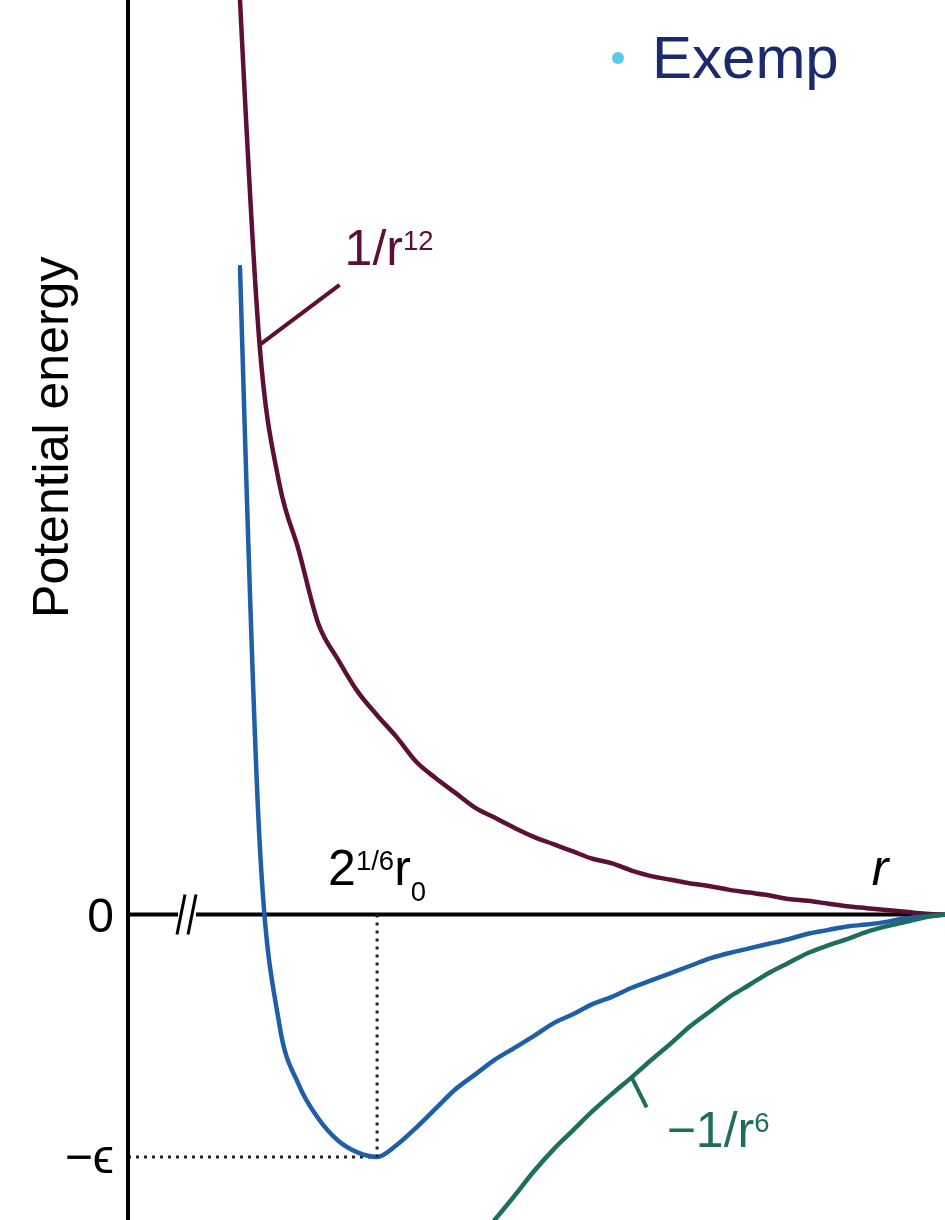  Describe the element at coordinates (718, 1130) in the screenshot. I see `legend-label: −1/r$^{6}$` at that location.